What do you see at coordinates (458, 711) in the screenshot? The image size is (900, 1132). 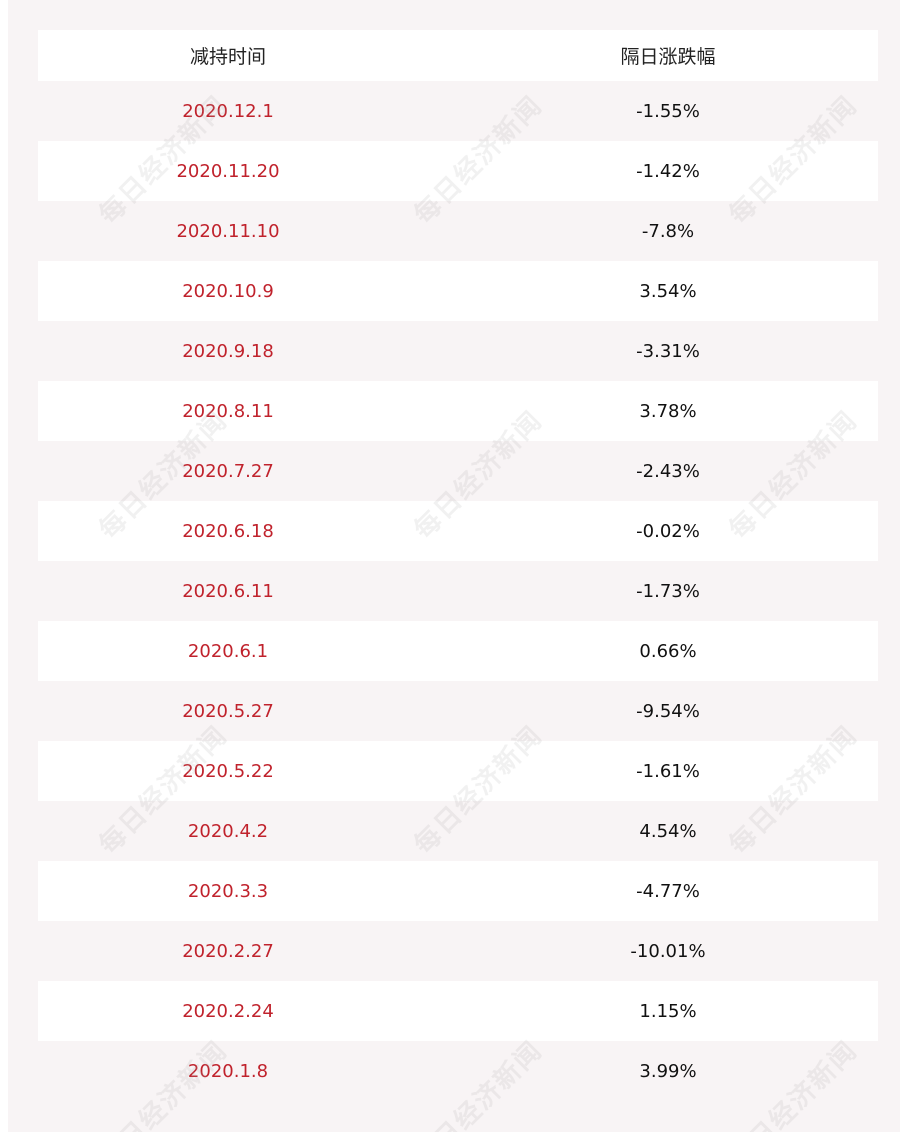 I see `table-row: 2020.5.27 -9.54%` at bounding box center [458, 711].